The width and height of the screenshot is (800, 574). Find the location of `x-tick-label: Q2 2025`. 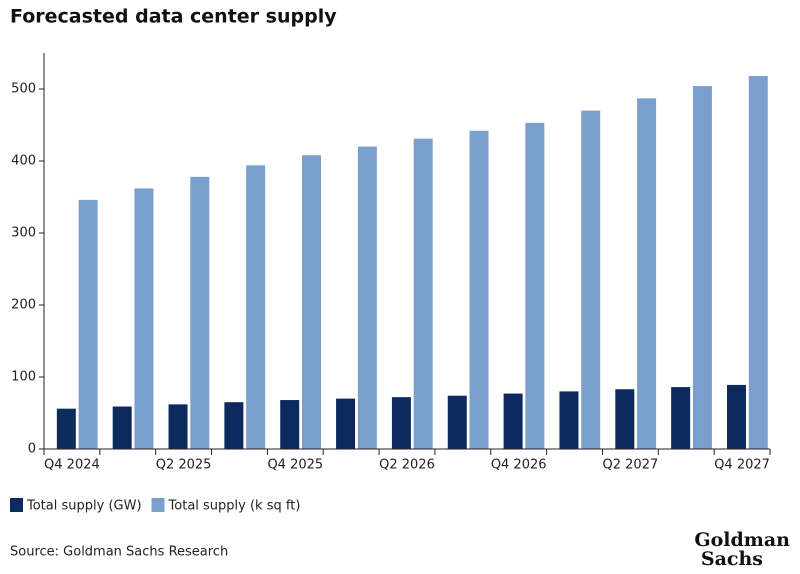

x-tick-label: Q2 2025 is located at coordinates (184, 465).